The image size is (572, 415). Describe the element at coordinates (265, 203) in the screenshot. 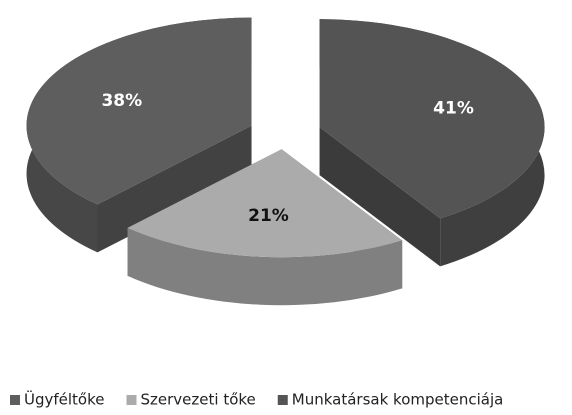

I see `slice` at that location.